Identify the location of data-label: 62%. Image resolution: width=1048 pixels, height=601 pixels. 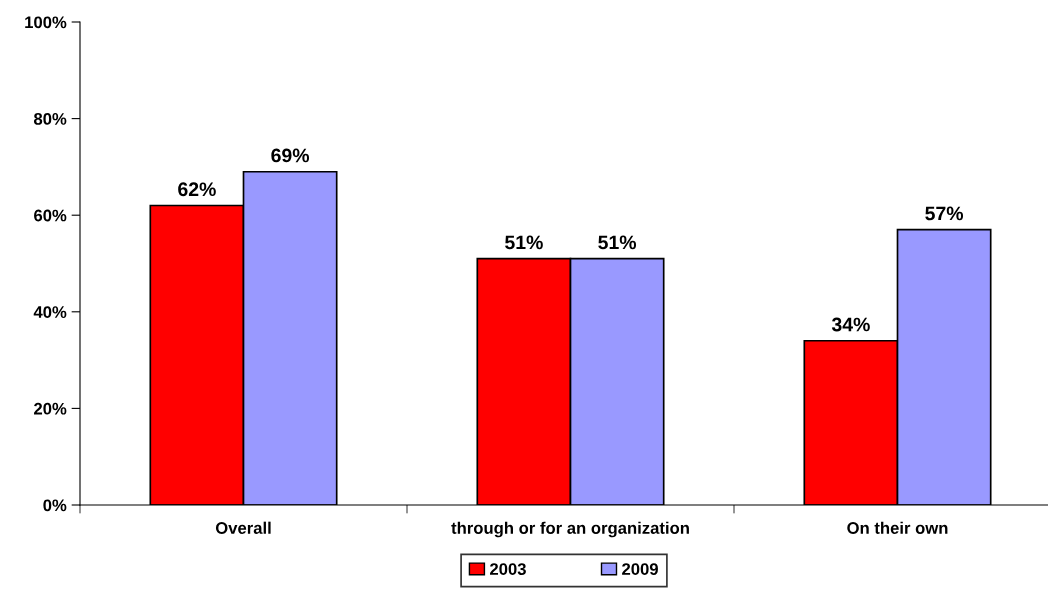
(197, 189).